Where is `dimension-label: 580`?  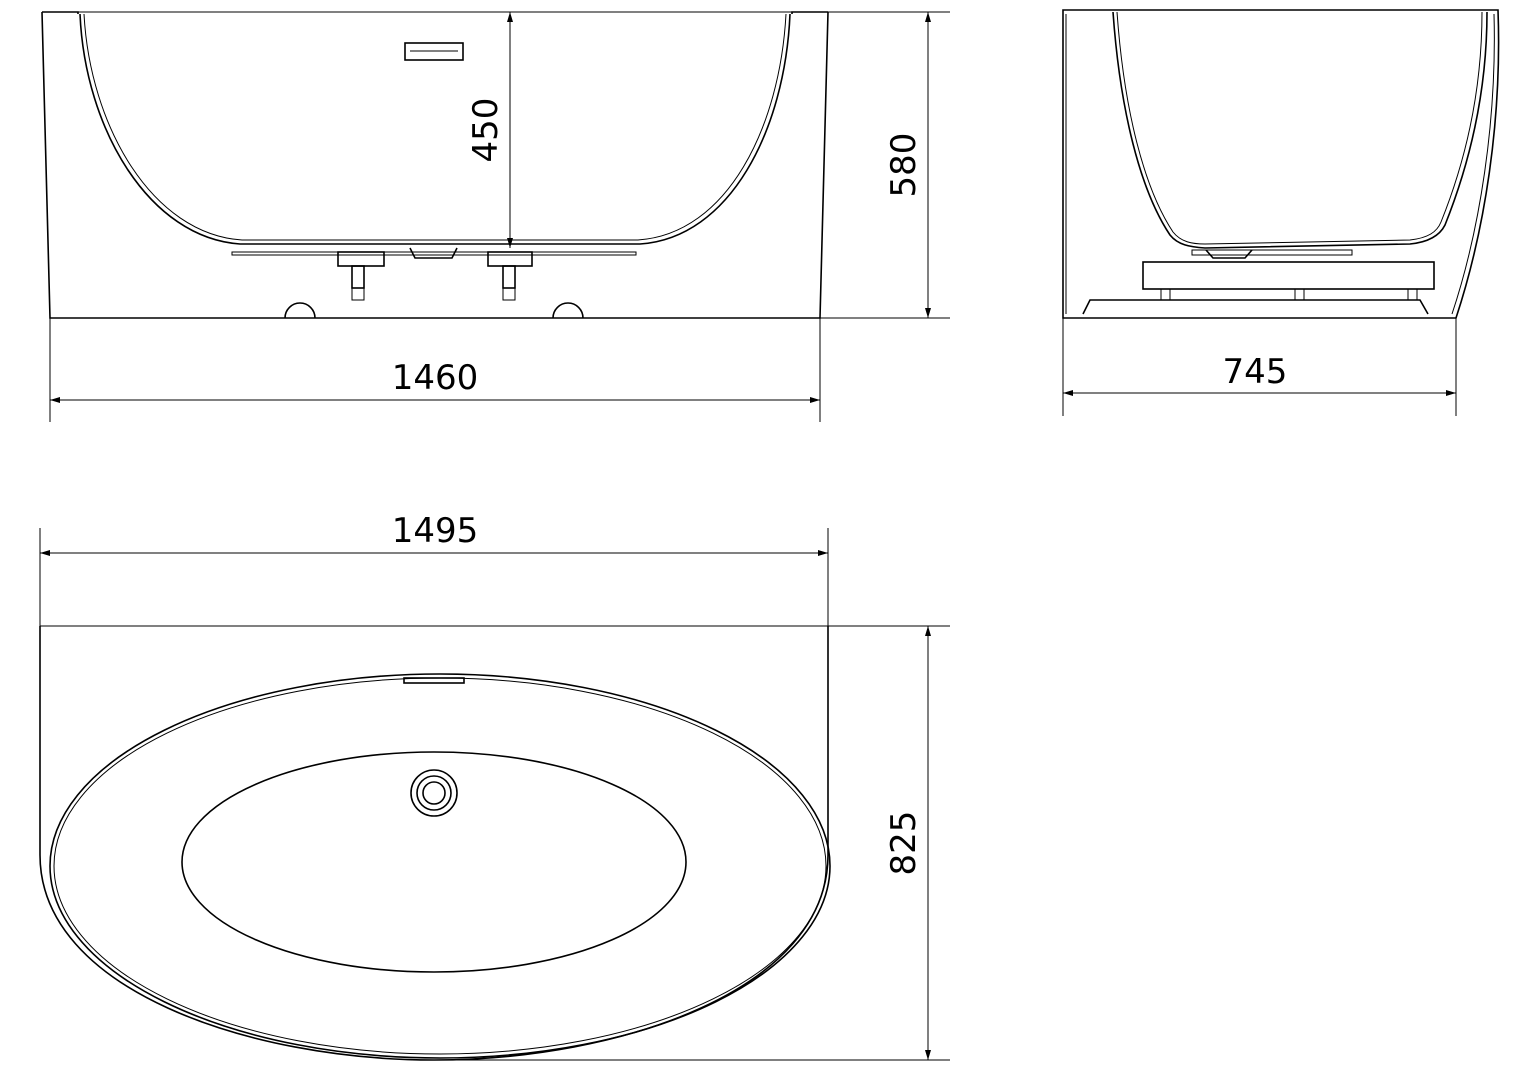
dimension-label: 580 is located at coordinates (904, 165).